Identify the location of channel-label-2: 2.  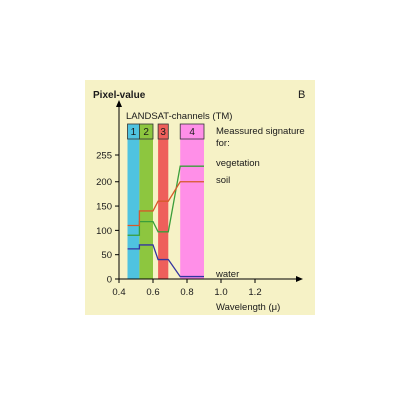
(146, 132).